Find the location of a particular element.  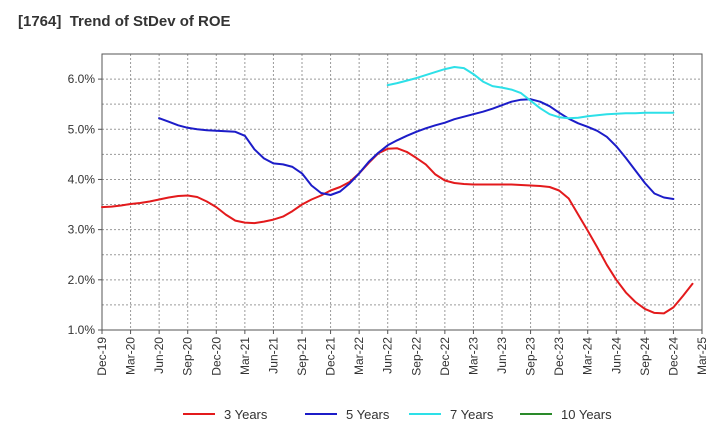

x-tick-label: Jun-24 is located at coordinates (616, 355).